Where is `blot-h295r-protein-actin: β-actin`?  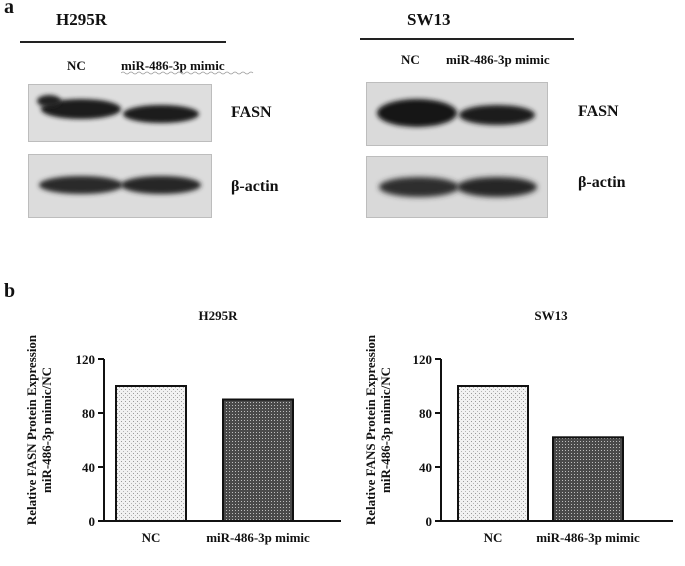
blot-h295r-protein-actin: β-actin is located at coordinates (255, 186).